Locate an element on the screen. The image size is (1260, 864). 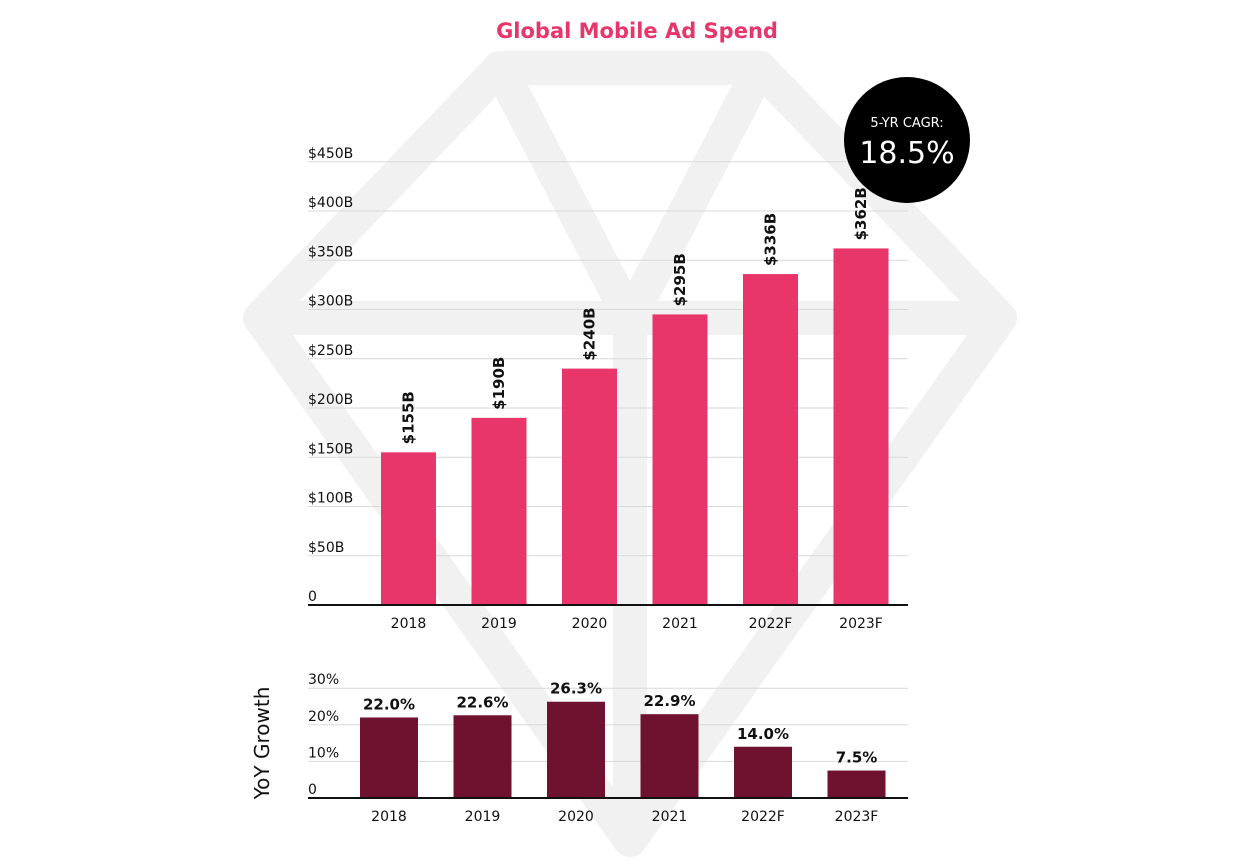
y-tick-label: $250B is located at coordinates (330, 351).